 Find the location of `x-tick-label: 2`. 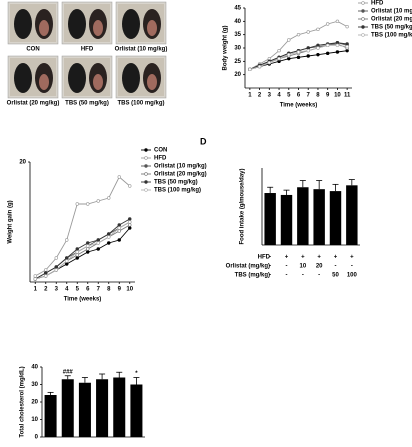

x-tick-label: 2 is located at coordinates (46, 290).